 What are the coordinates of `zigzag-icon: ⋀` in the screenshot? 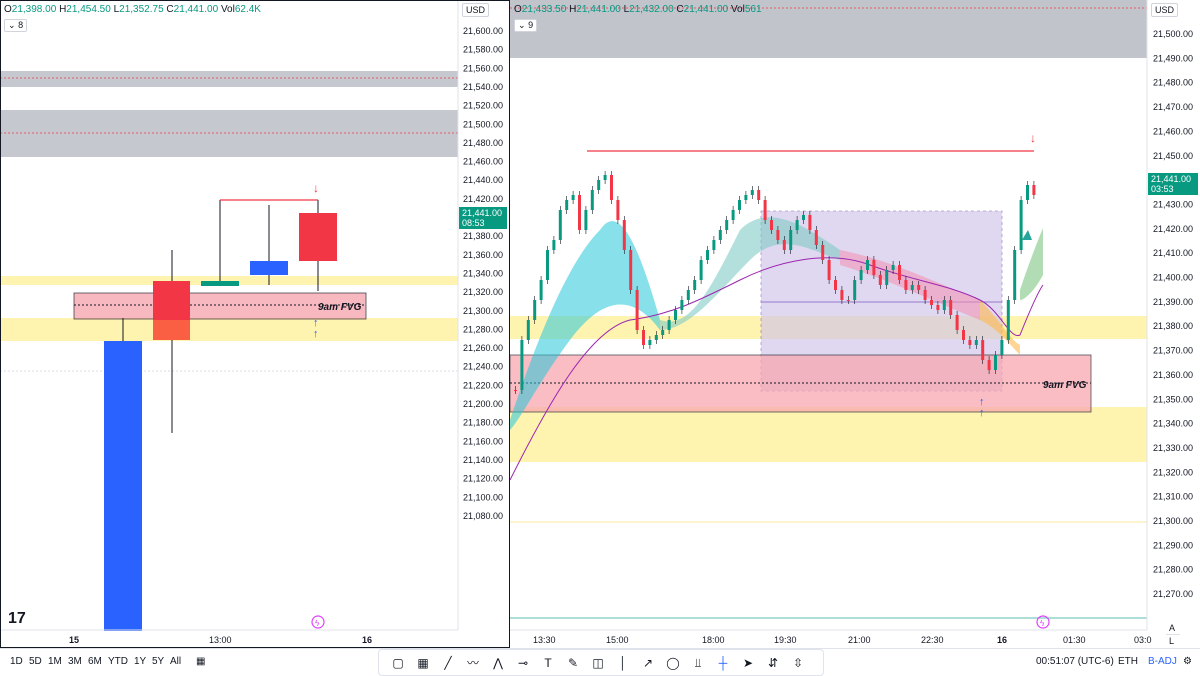 It's located at (498, 663).